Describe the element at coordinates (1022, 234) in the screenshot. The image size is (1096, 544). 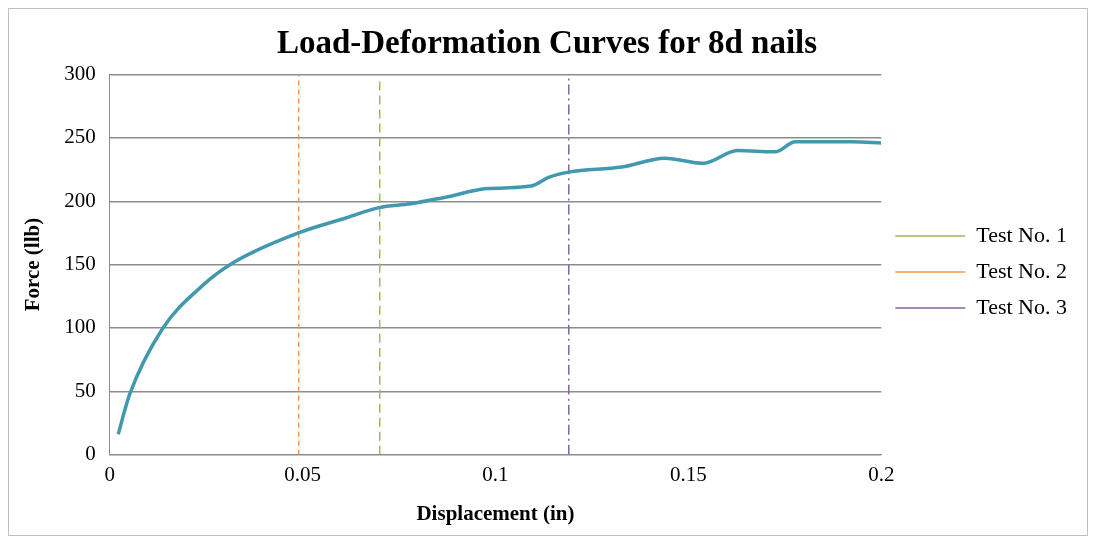
I see `legend-label: Test No. 1` at that location.